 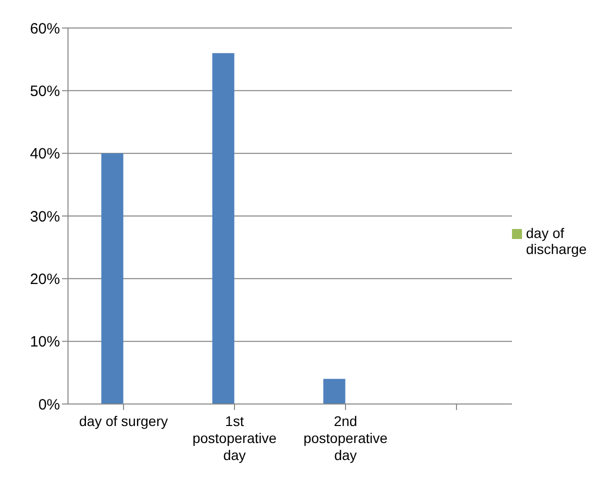 I want to click on y-tick-label: 10%, so click(x=45, y=342).